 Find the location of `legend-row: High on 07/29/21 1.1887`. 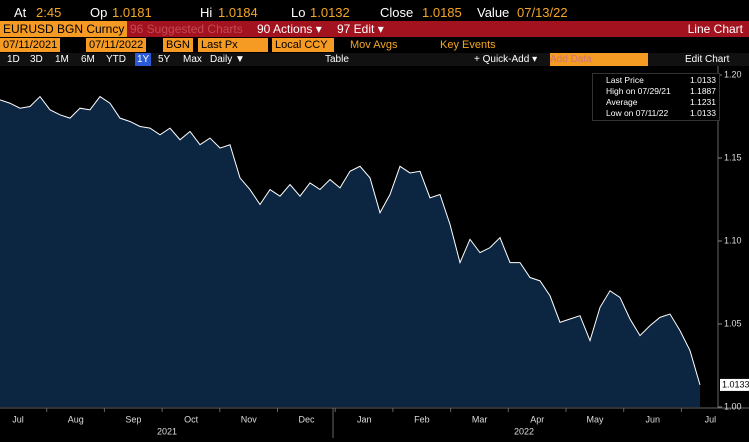

legend-row: High on 07/29/21 1.1887 is located at coordinates (656, 91).